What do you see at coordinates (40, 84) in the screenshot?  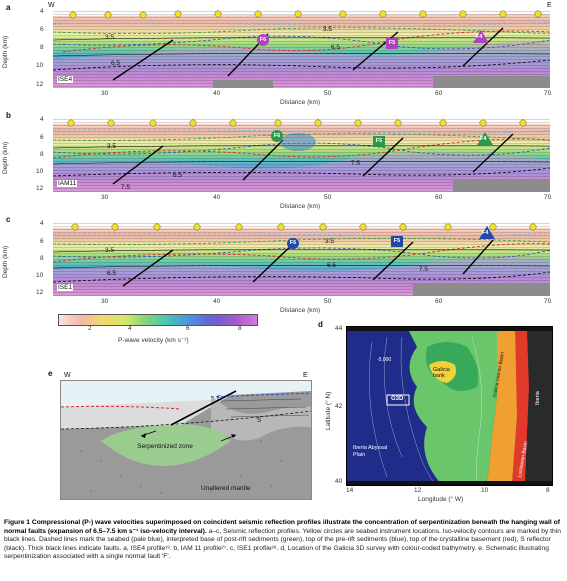 I see `depth-tick-a-12: 12` at bounding box center [40, 84].